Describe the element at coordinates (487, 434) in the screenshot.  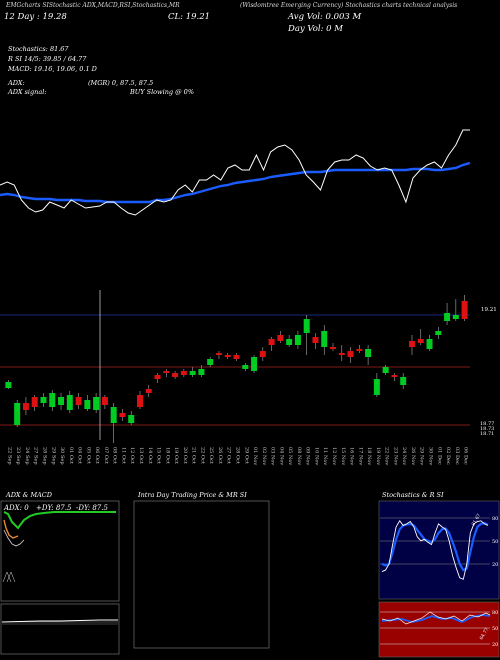
I see `price-label: 18.71` at that location.